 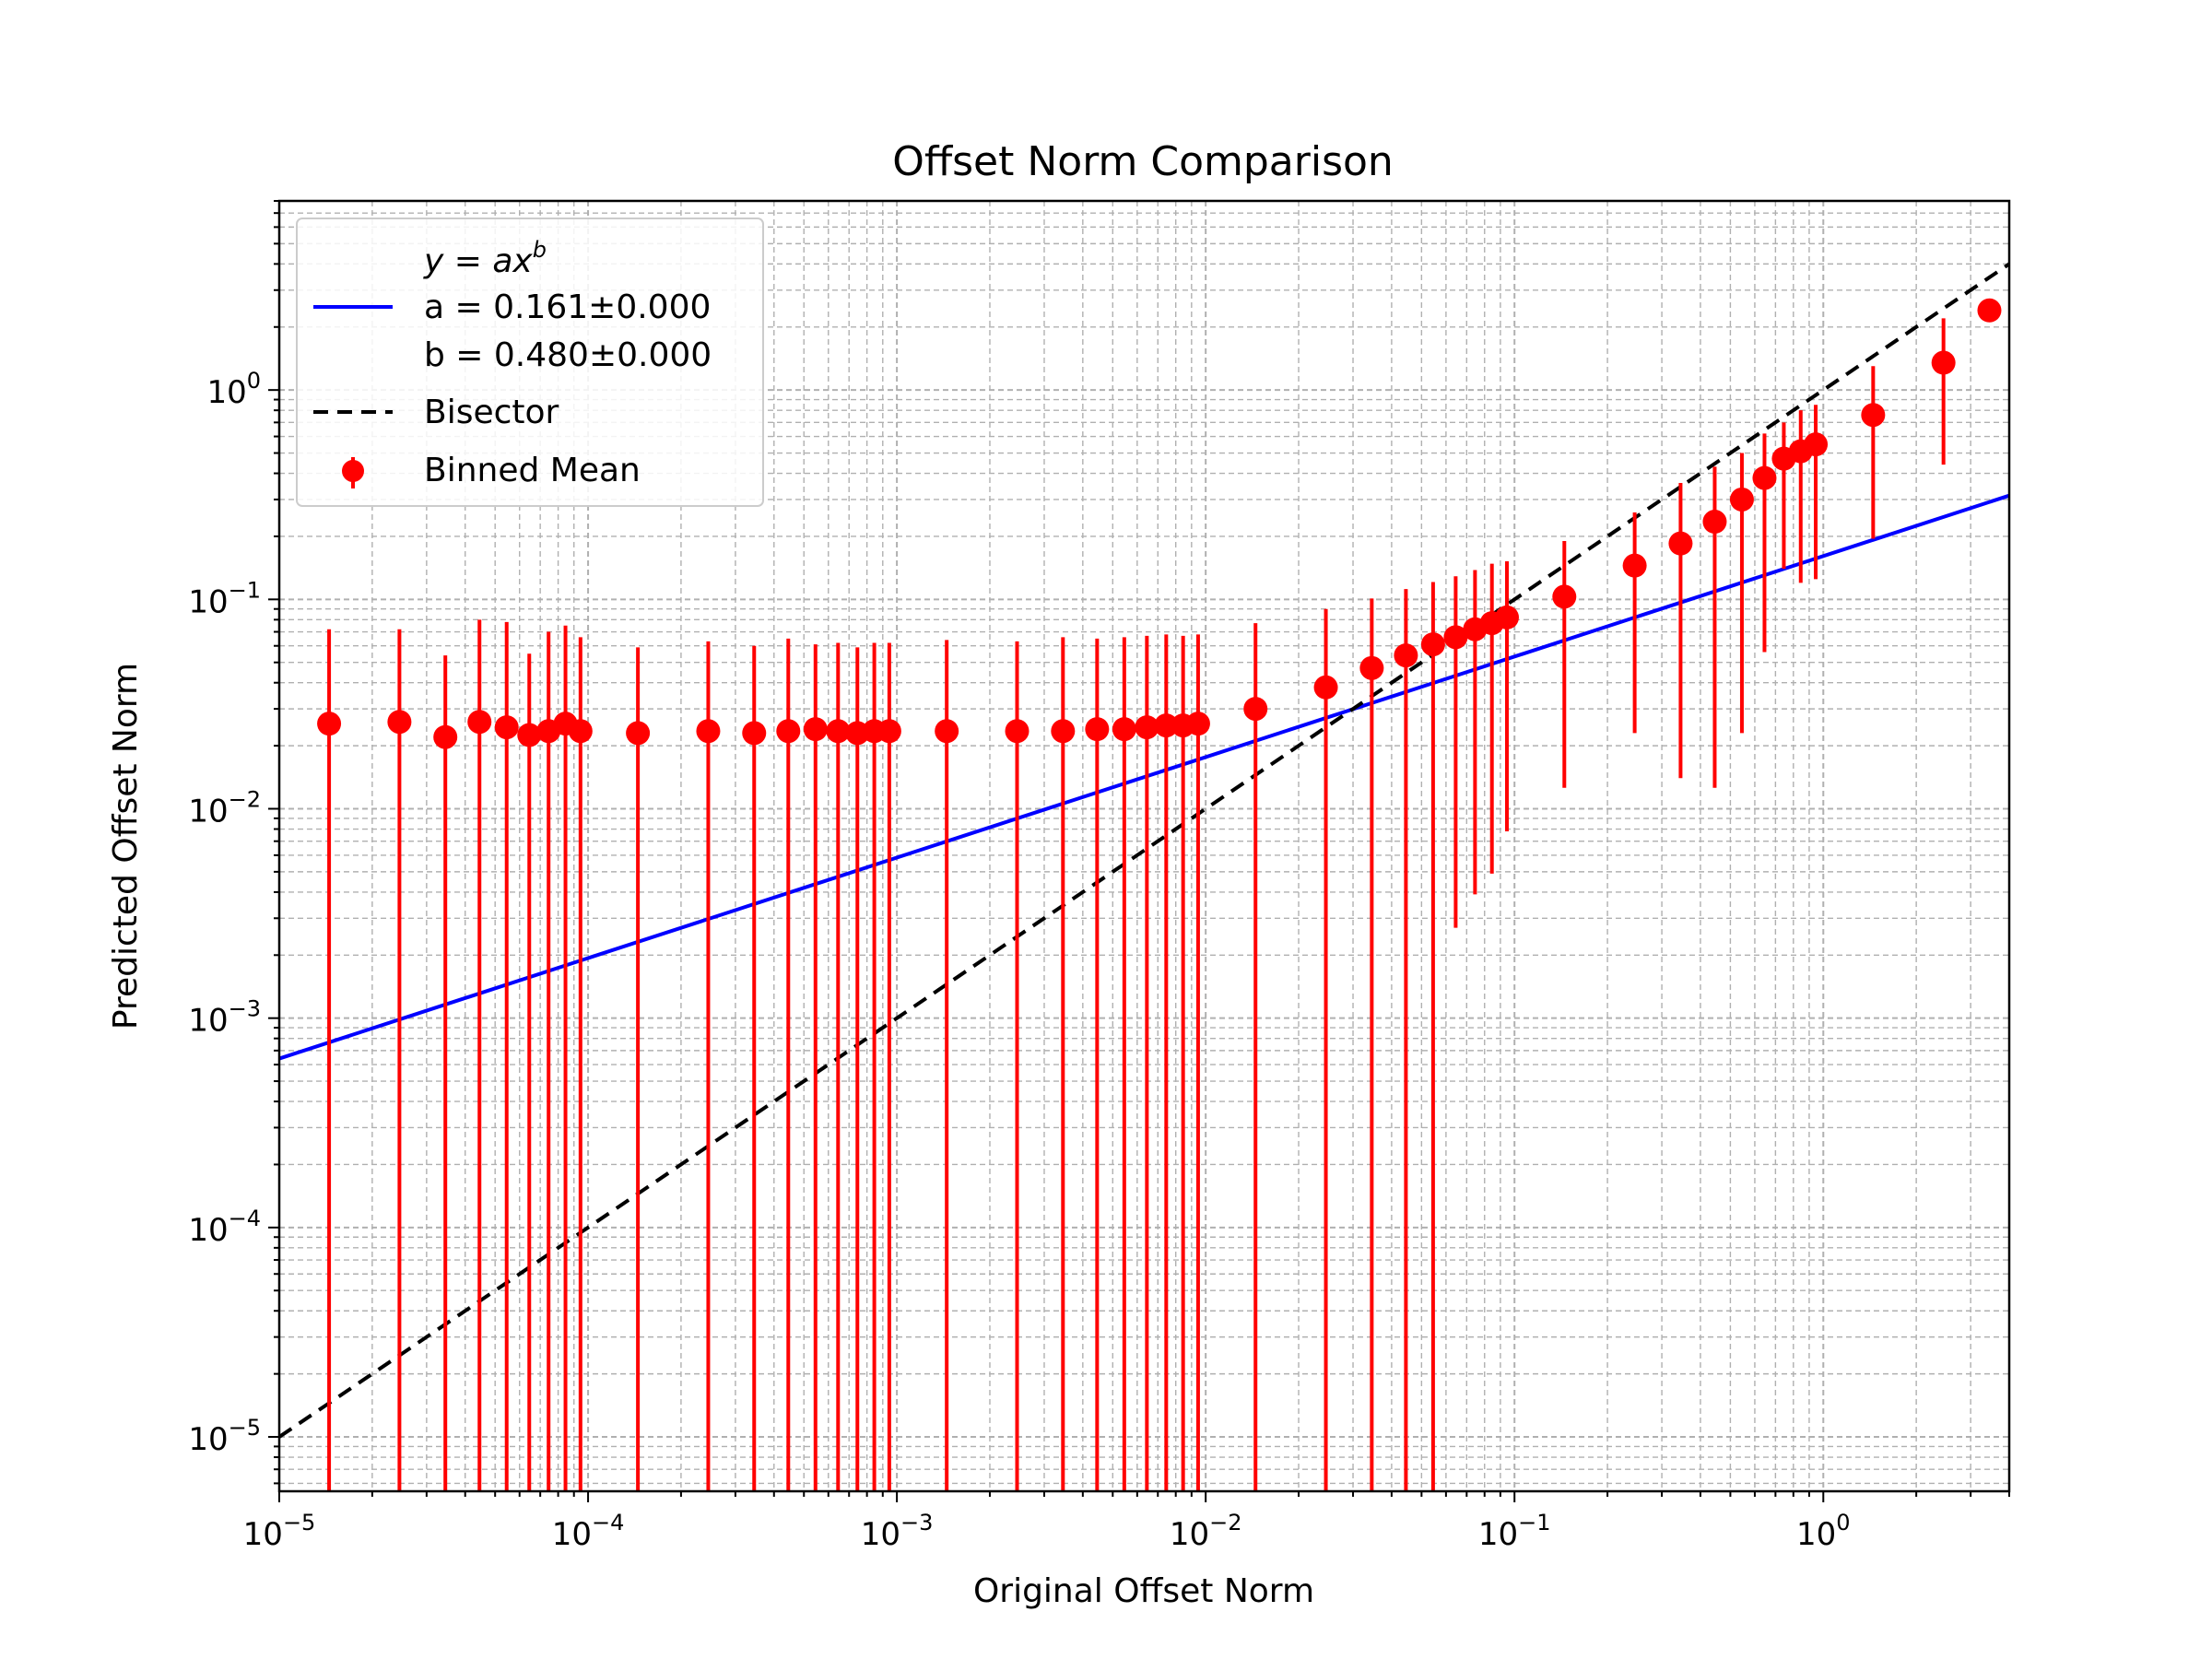 What do you see at coordinates (224, 808) in the screenshot?
I see `y-tick-label: 10⁻²` at bounding box center [224, 808].